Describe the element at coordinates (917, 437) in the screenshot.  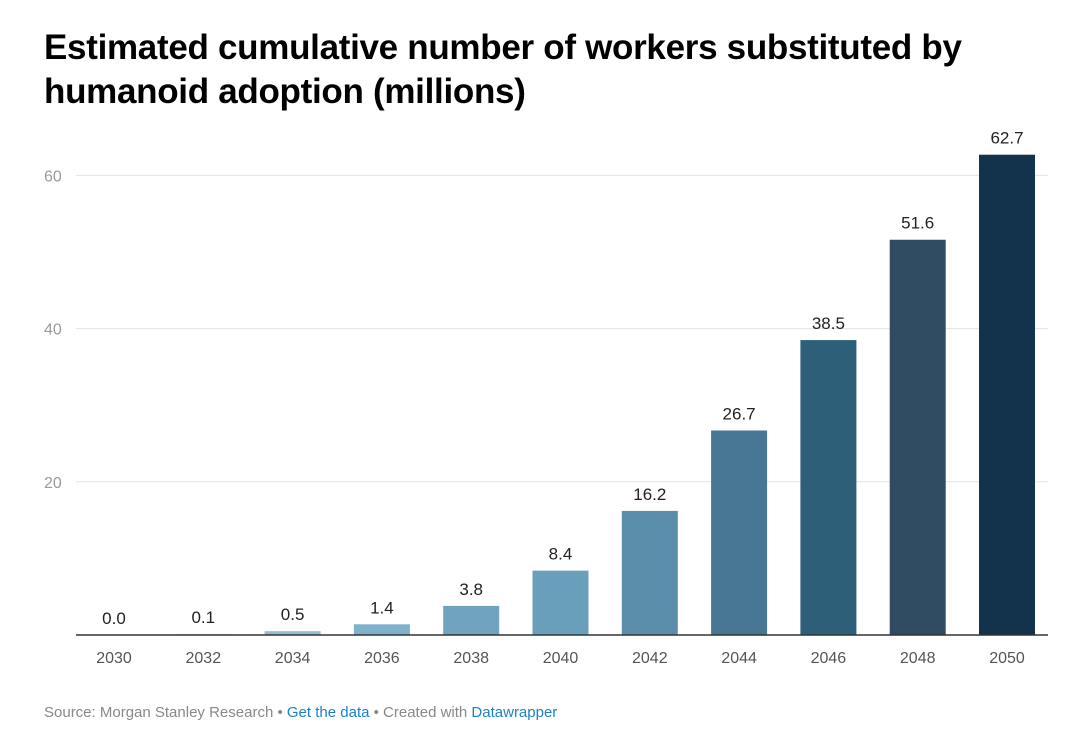
I see `bar-2048` at that location.